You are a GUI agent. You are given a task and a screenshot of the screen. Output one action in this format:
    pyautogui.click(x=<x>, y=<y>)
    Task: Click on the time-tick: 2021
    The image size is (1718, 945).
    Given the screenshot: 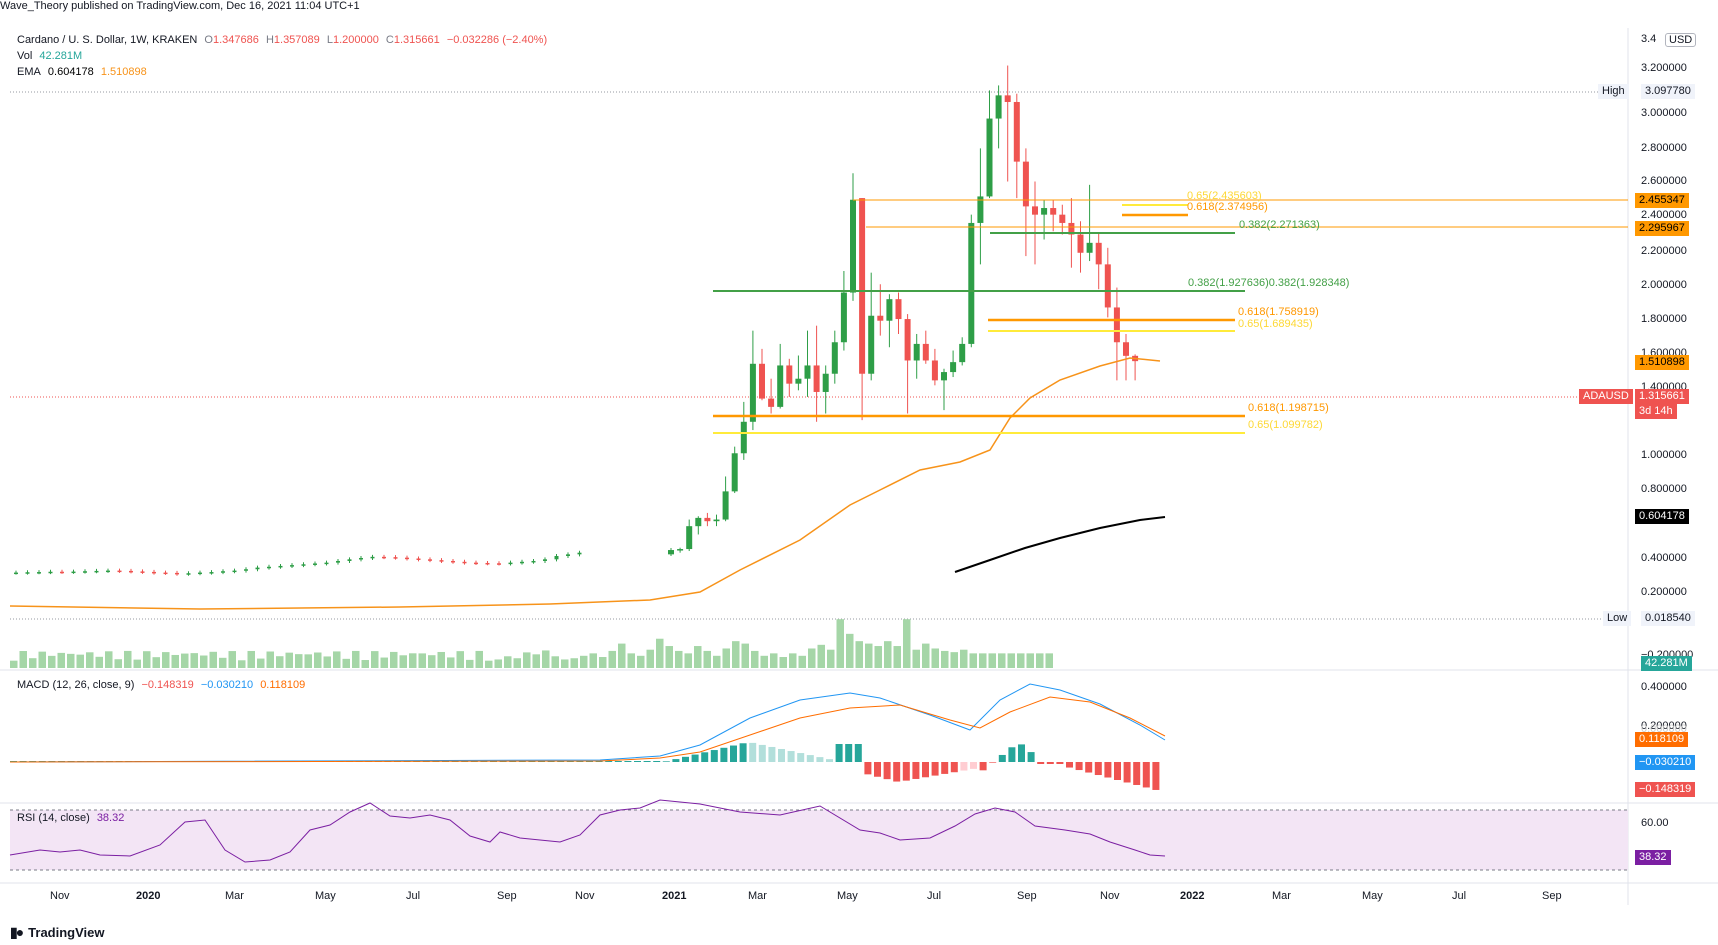 What is the action you would take?
    pyautogui.click(x=674, y=896)
    